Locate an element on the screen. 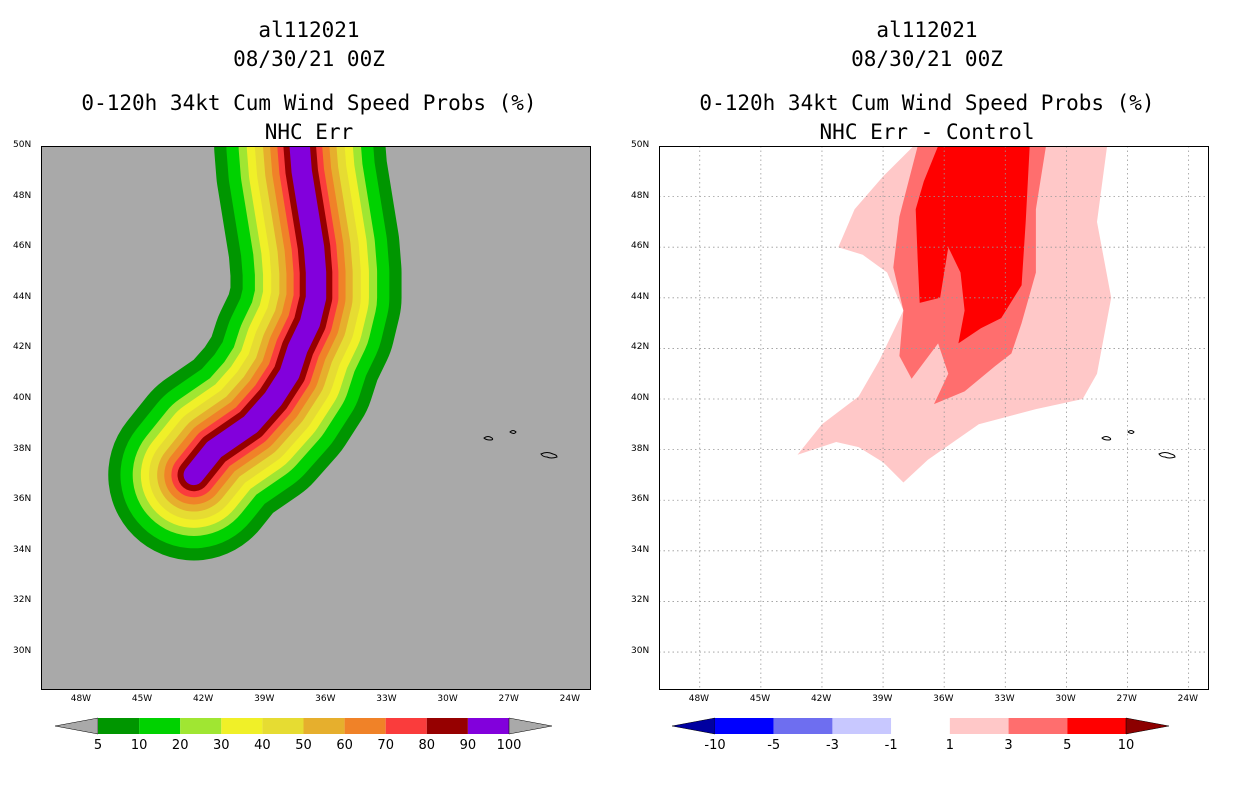  left-island-sao-miguel is located at coordinates (549, 455).